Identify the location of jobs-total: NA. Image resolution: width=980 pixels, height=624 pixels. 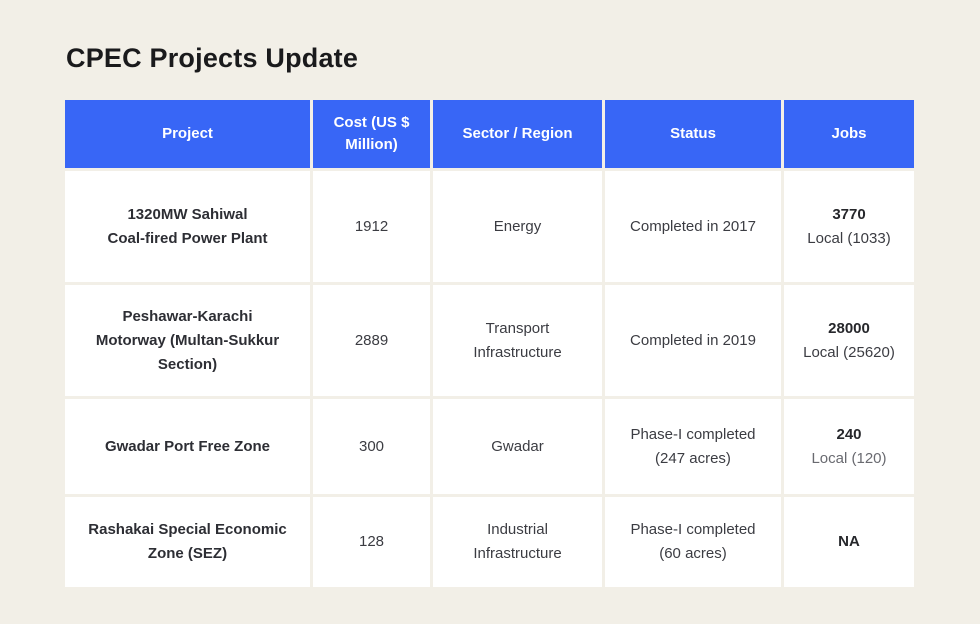
(849, 541).